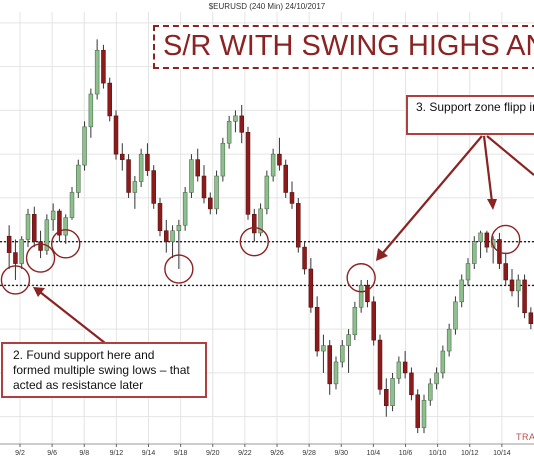  Describe the element at coordinates (341, 453) in the screenshot. I see `x-tick-label: 9/30` at that location.